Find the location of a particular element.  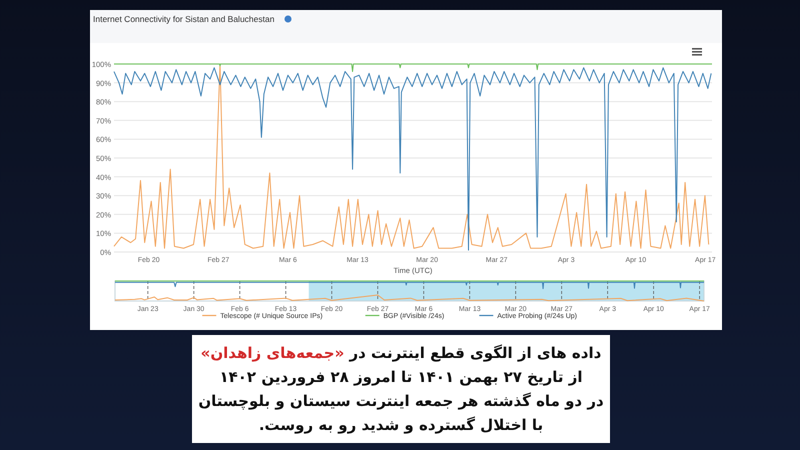

text: داده های از الگوی قطع اینترنت در is located at coordinates (473, 353).